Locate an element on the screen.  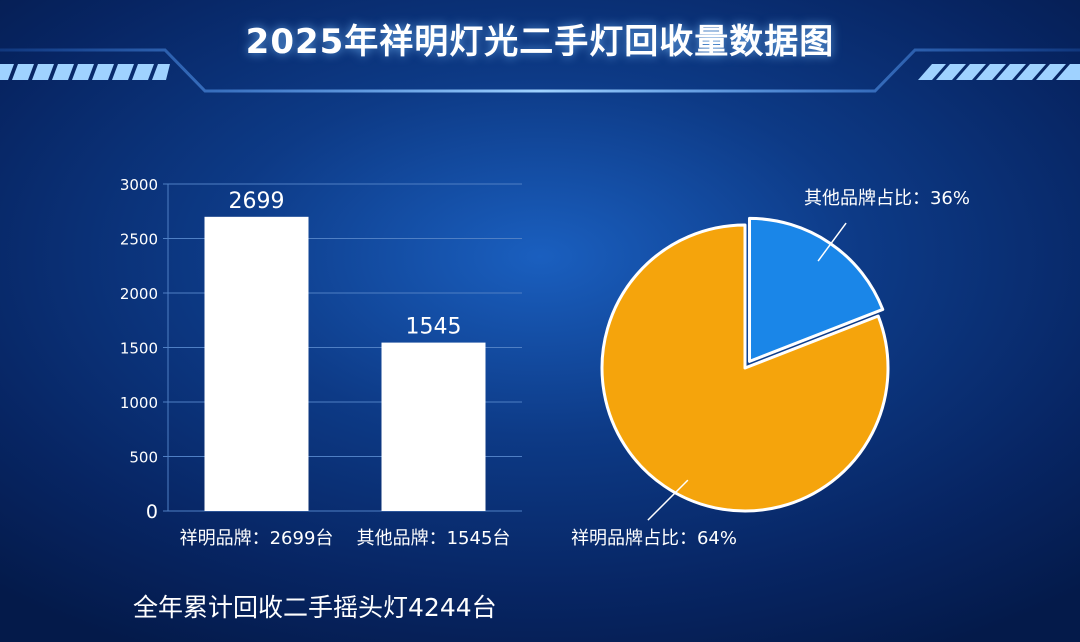
bar-chart-y-ticks: 0 500 1000 1500 2000 2500 3000 is located at coordinates (139, 349).